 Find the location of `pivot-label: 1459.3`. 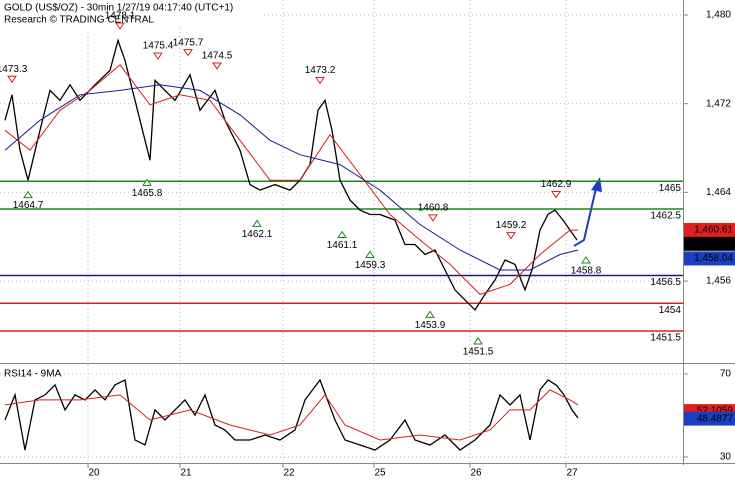

pivot-label: 1459.3 is located at coordinates (370, 265).